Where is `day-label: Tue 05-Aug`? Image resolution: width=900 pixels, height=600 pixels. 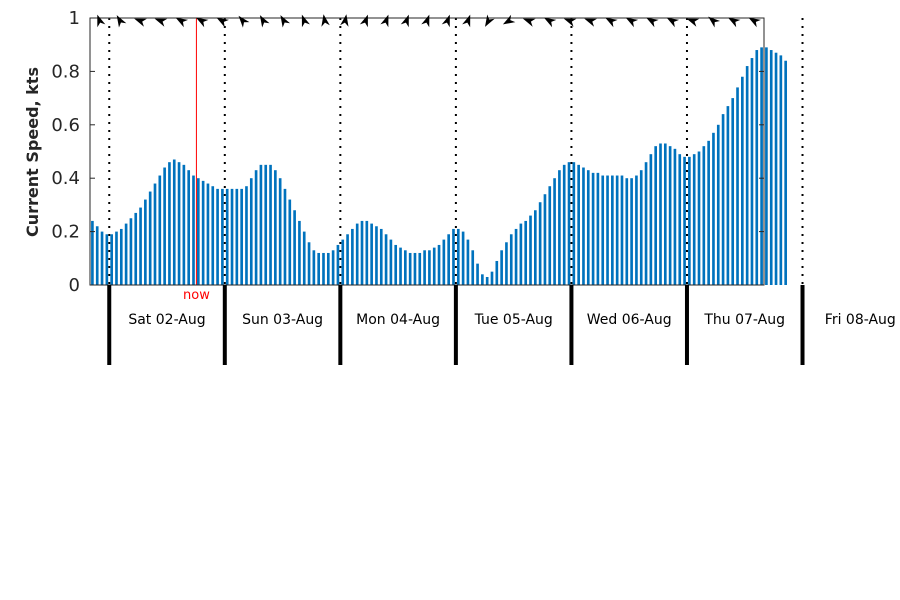
day-label: Tue 05-Aug is located at coordinates (513, 320).